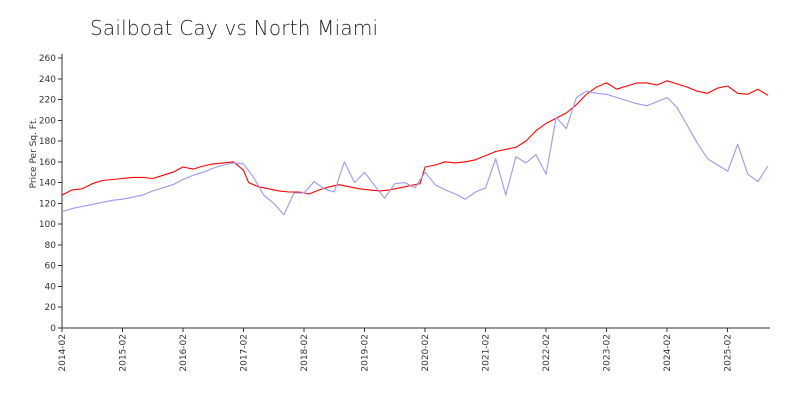  What do you see at coordinates (53, 329) in the screenshot?
I see `y-tick-label: 0` at bounding box center [53, 329].